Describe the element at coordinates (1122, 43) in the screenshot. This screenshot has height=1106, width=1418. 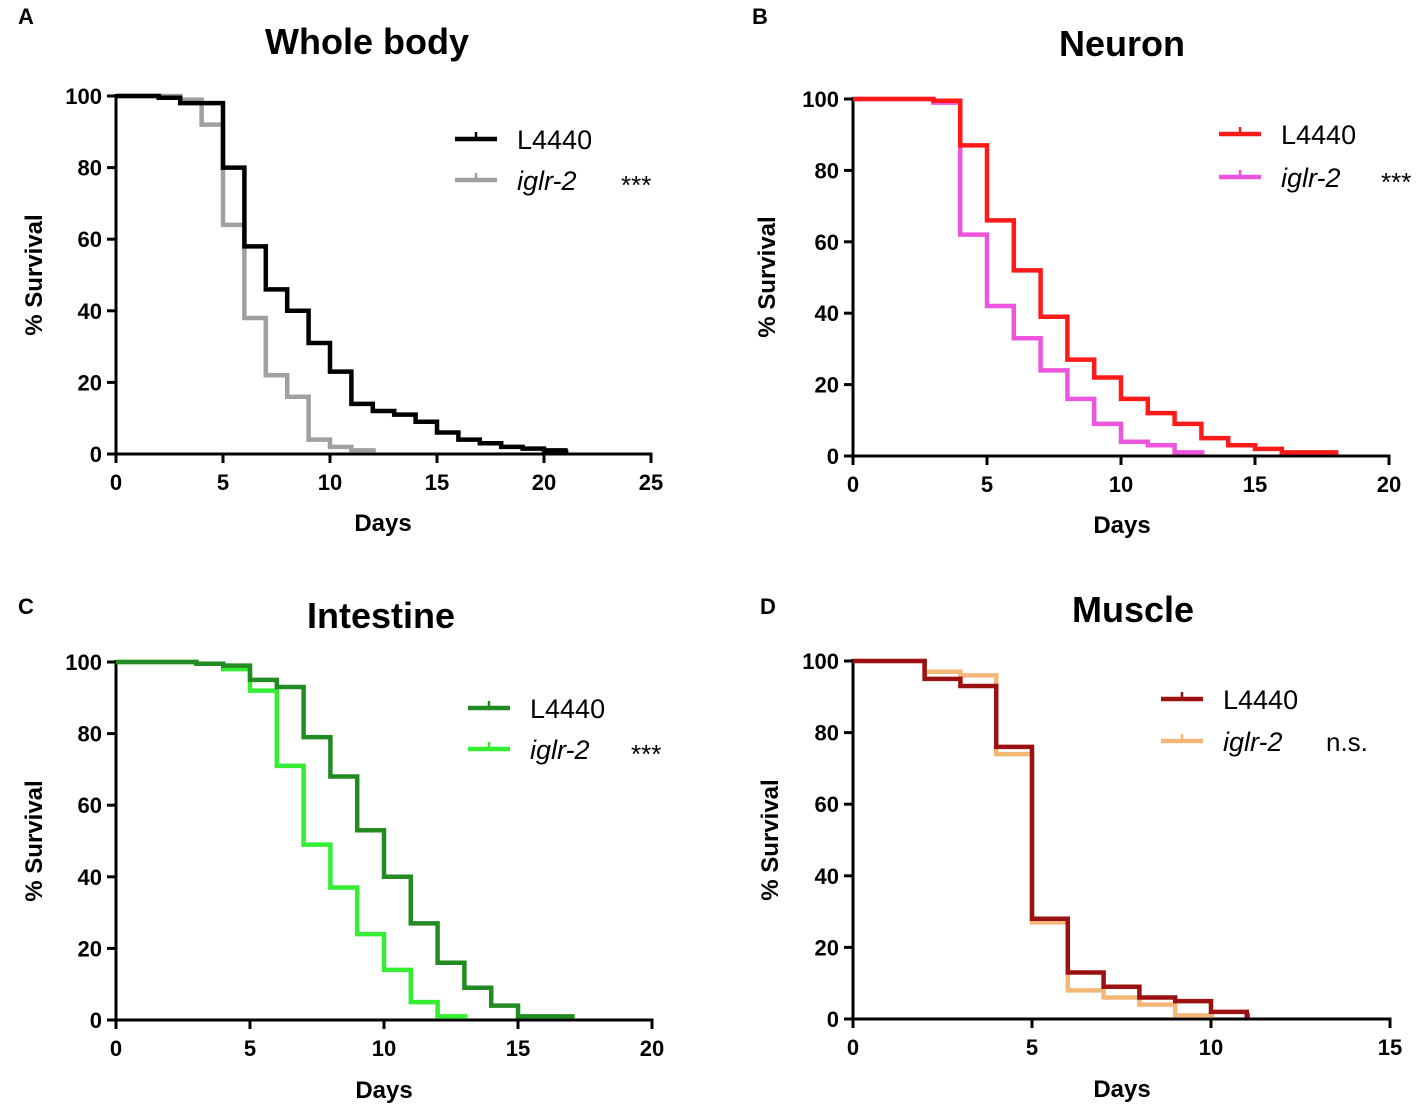
I see `chart-title: Neuron` at that location.